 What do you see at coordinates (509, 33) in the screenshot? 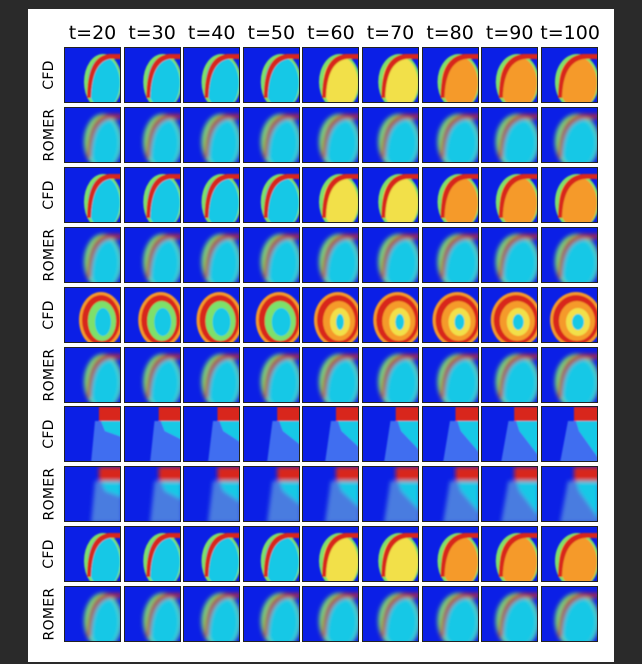
I see `column-label: t=90` at bounding box center [509, 33].